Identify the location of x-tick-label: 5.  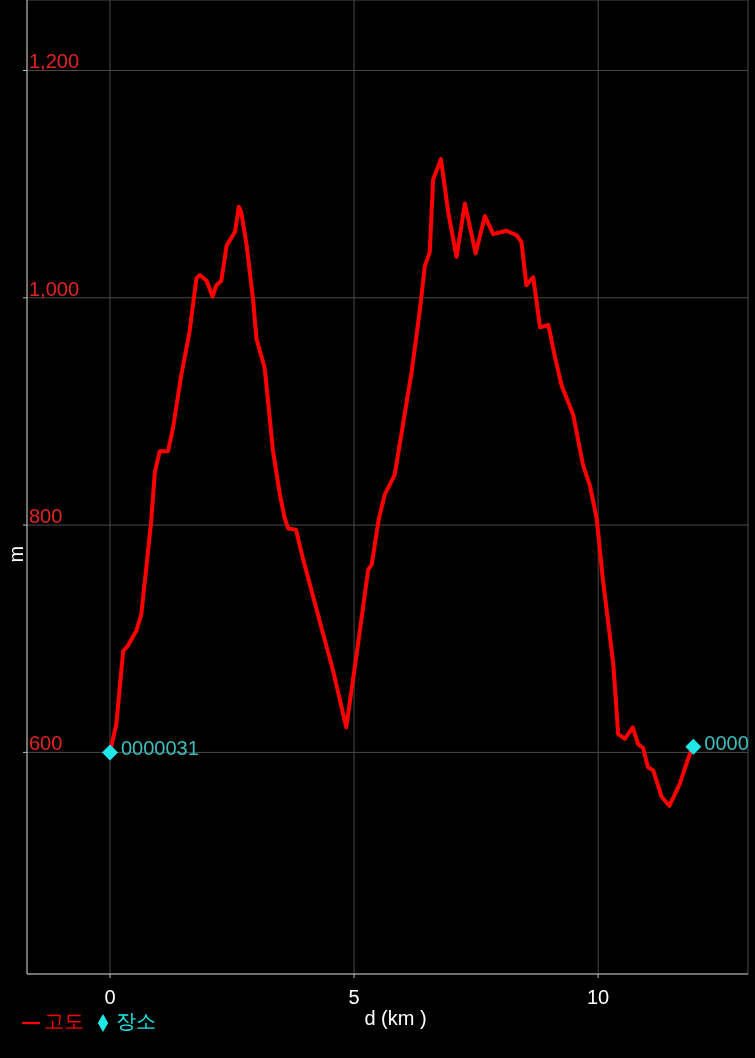
(354, 997).